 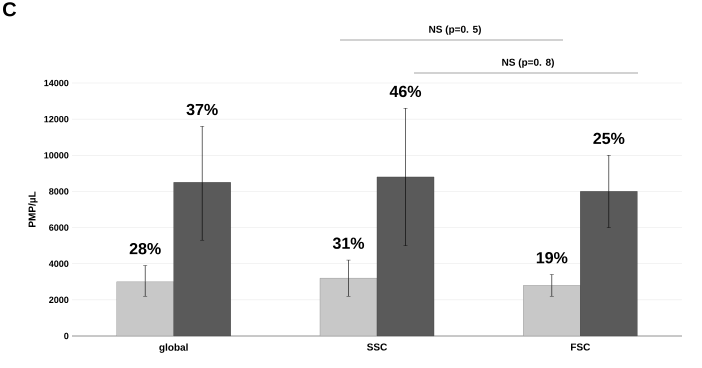 I want to click on y-tick-label: 2000, so click(x=58, y=300).